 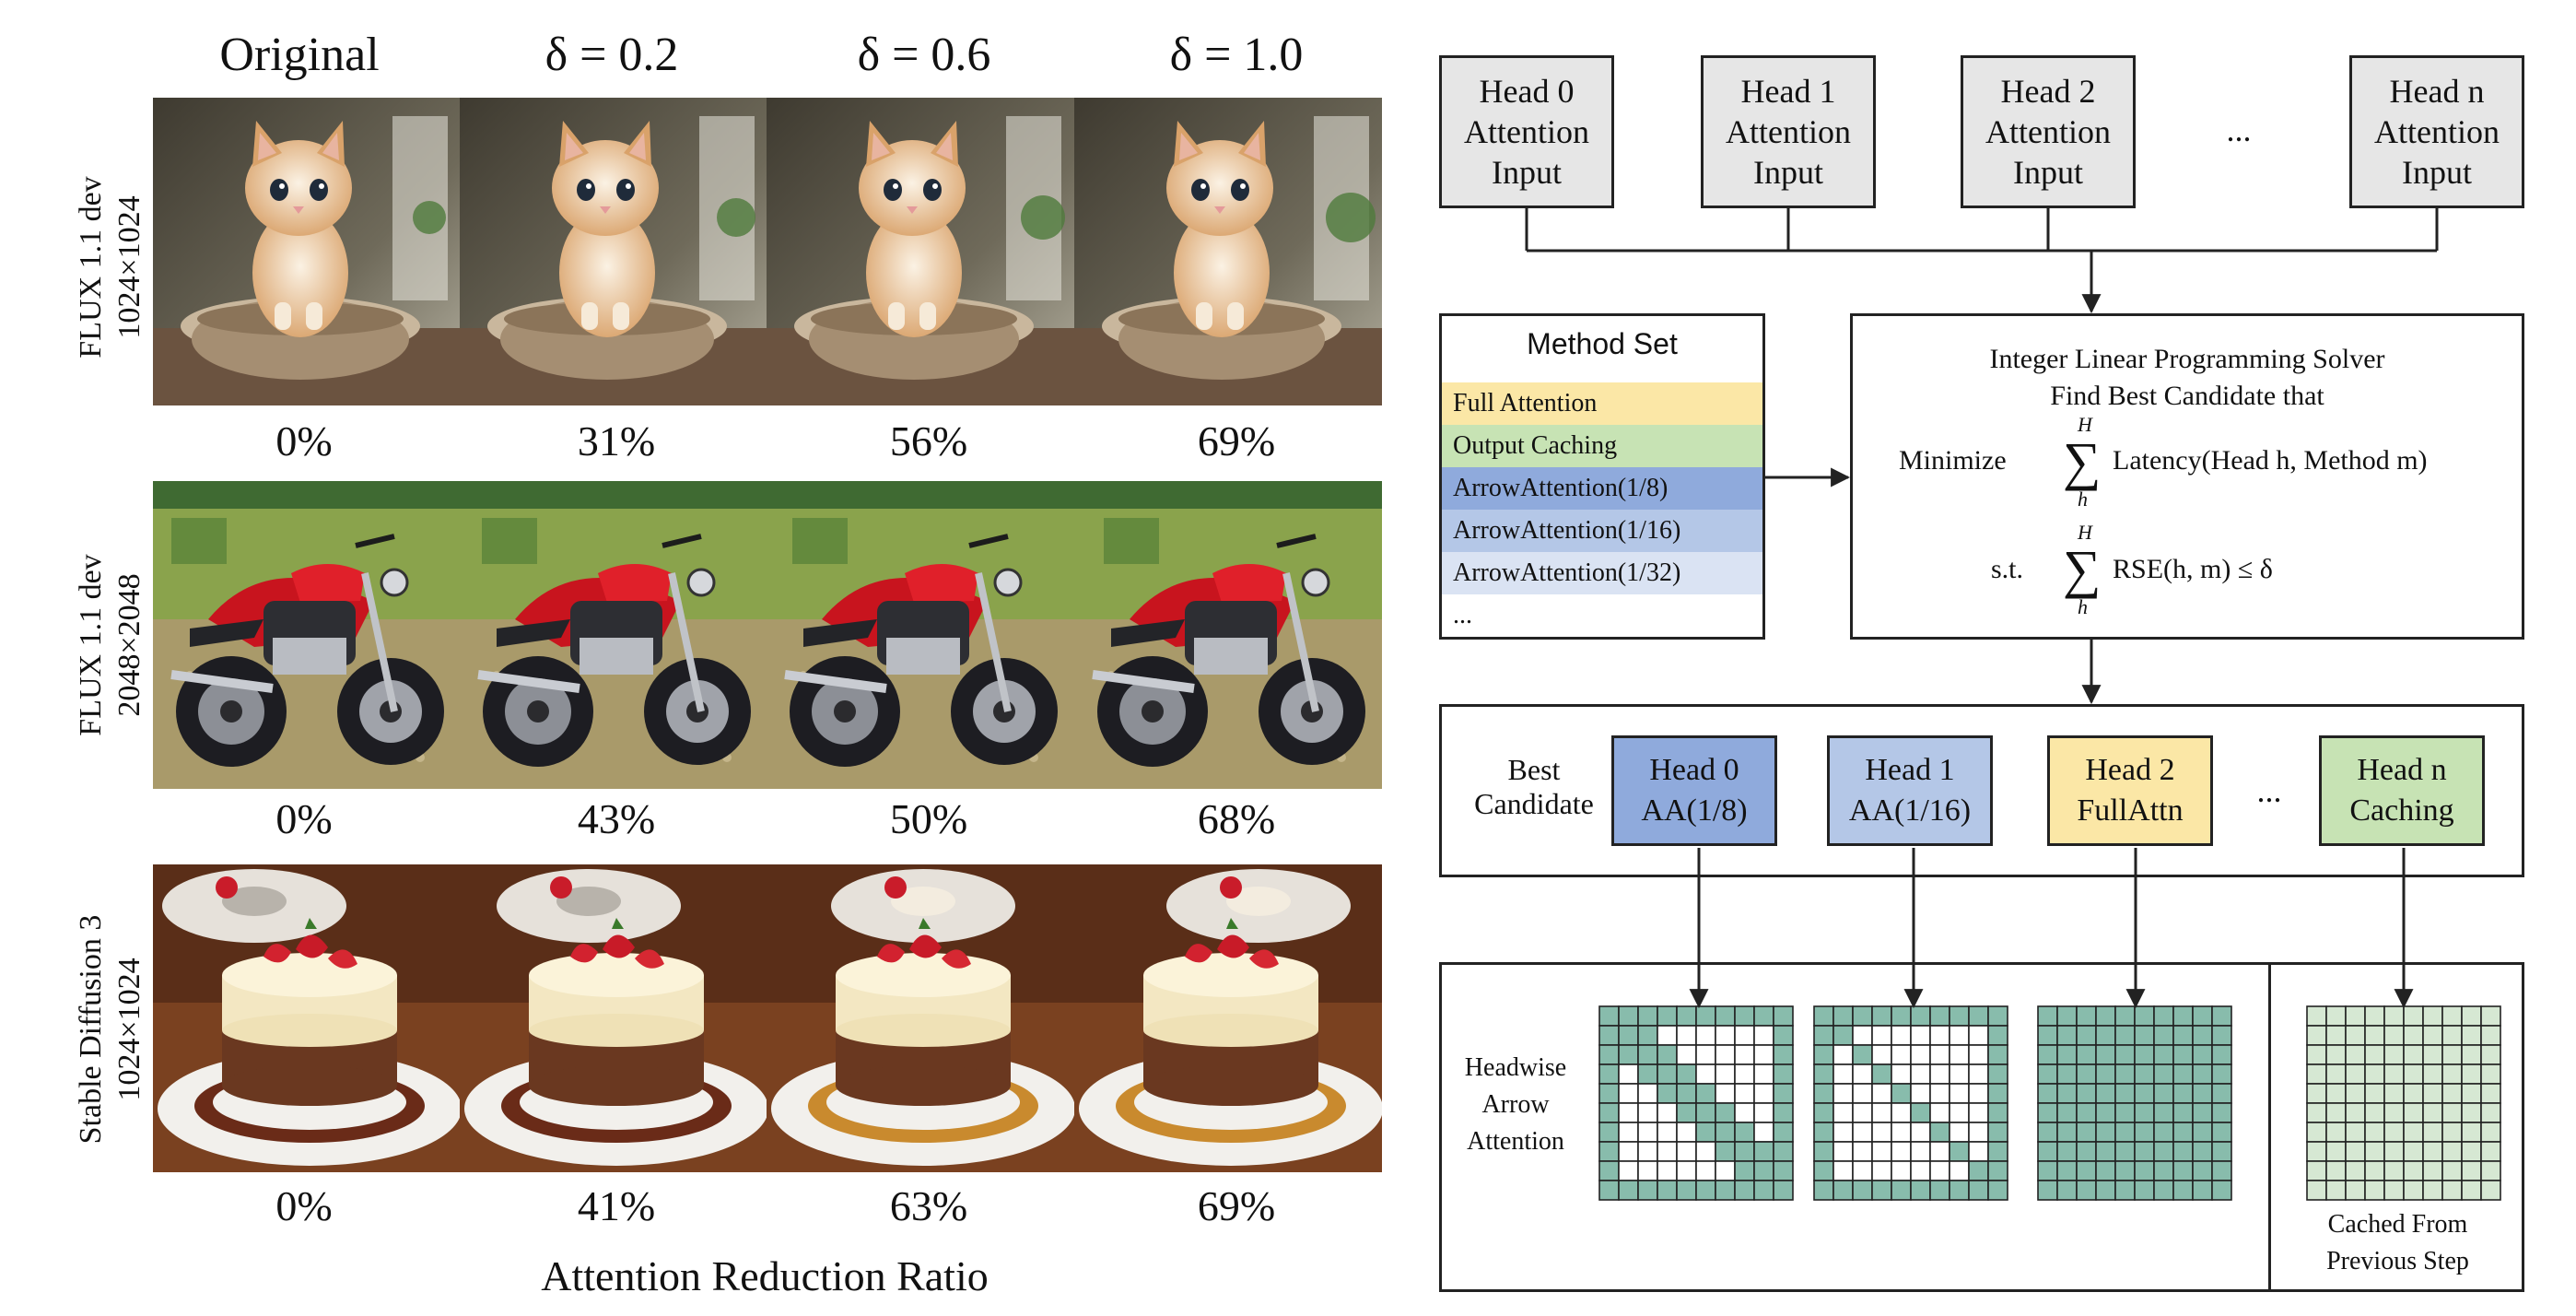 What do you see at coordinates (920, 251) in the screenshot?
I see `kitten-in-bowl-image` at bounding box center [920, 251].